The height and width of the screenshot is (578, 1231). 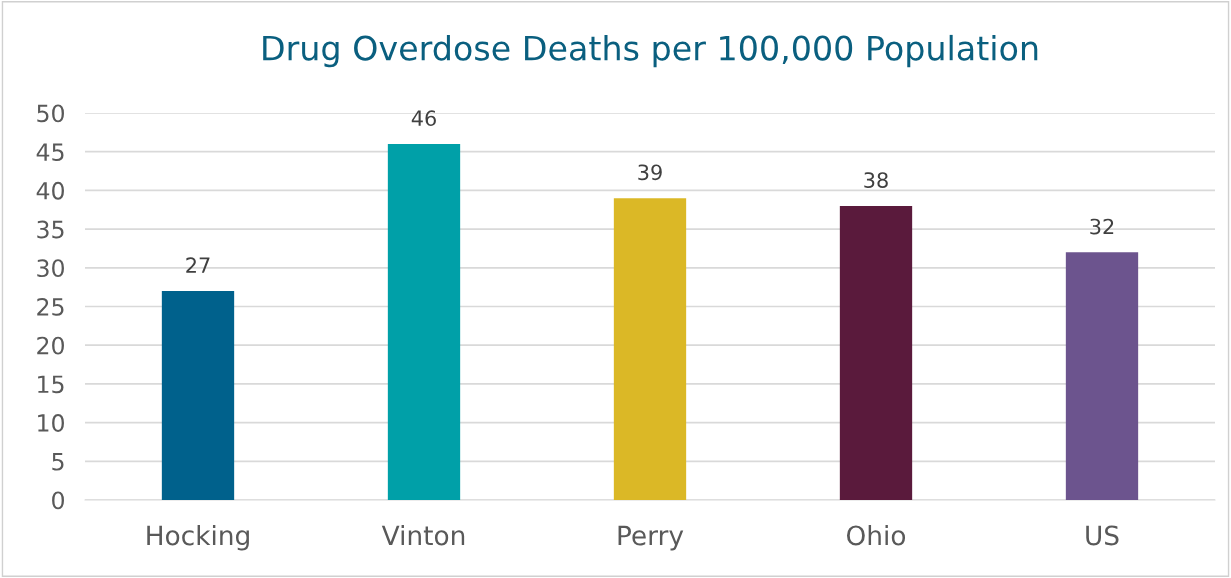 What do you see at coordinates (650, 172) in the screenshot?
I see `data-label: 39` at bounding box center [650, 172].